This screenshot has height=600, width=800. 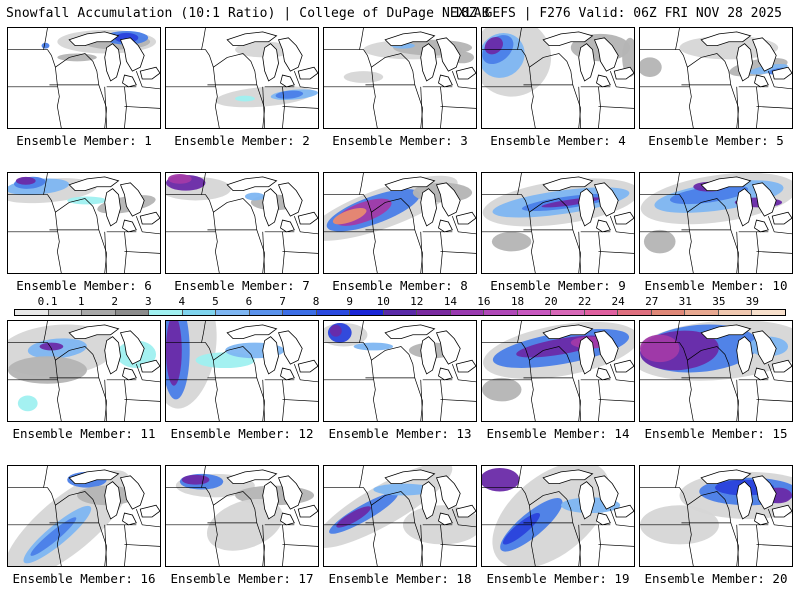 What do you see at coordinates (282, 301) in the screenshot?
I see `colorbar-label: 7` at bounding box center [282, 301].